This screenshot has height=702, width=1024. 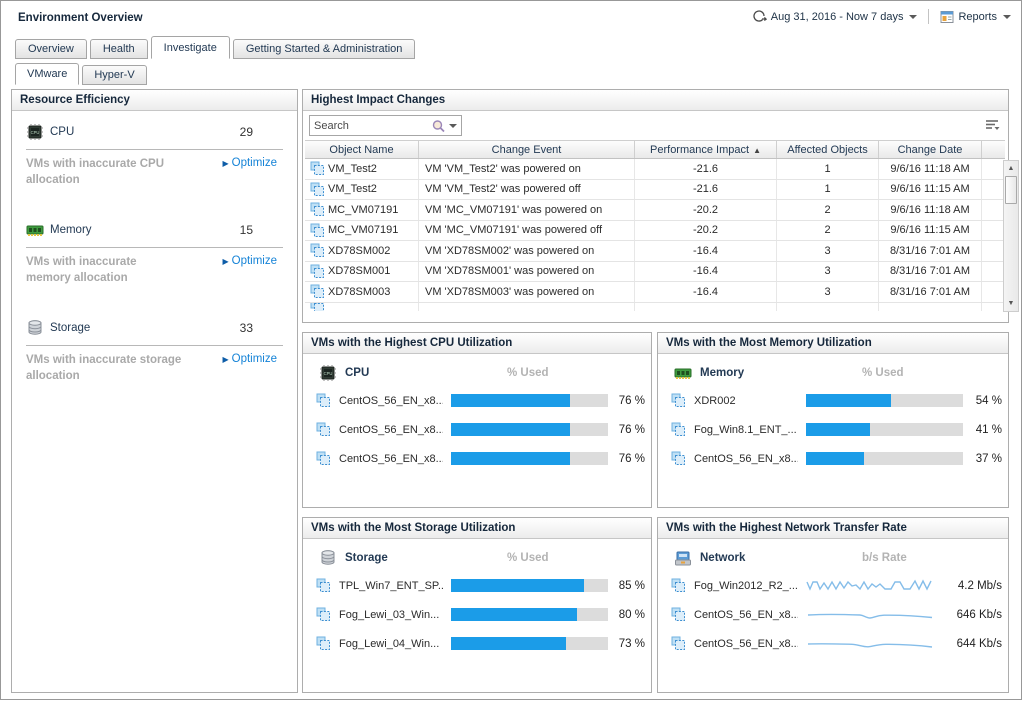 What do you see at coordinates (975, 17) in the screenshot?
I see `reports-button: Reports` at bounding box center [975, 17].